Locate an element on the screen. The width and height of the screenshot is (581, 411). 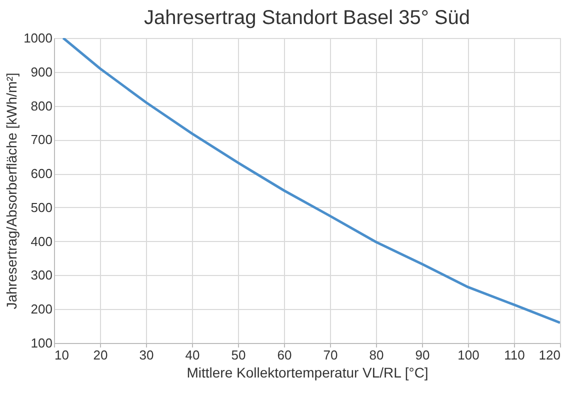
x-tick-label: 30 is located at coordinates (146, 355).